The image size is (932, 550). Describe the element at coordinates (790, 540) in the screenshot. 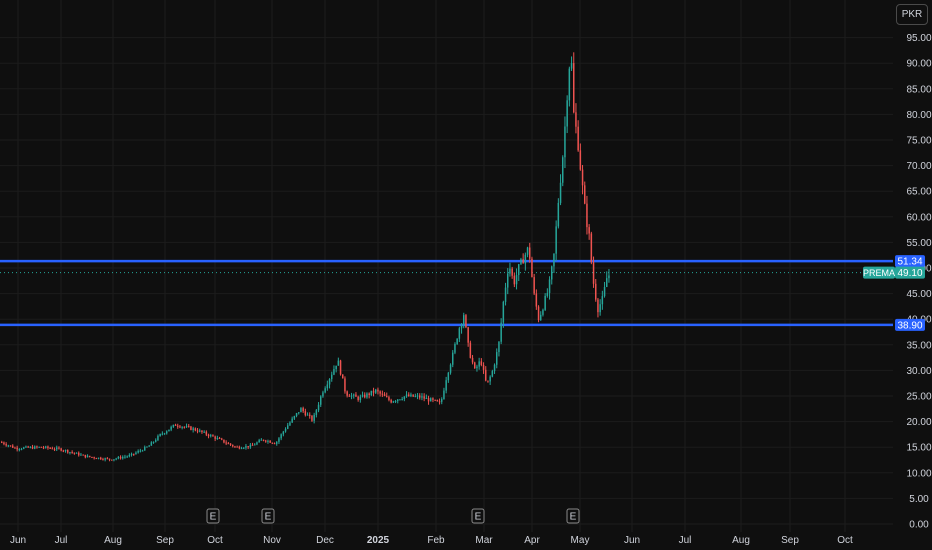

I see `x-tick-label: Sep` at that location.